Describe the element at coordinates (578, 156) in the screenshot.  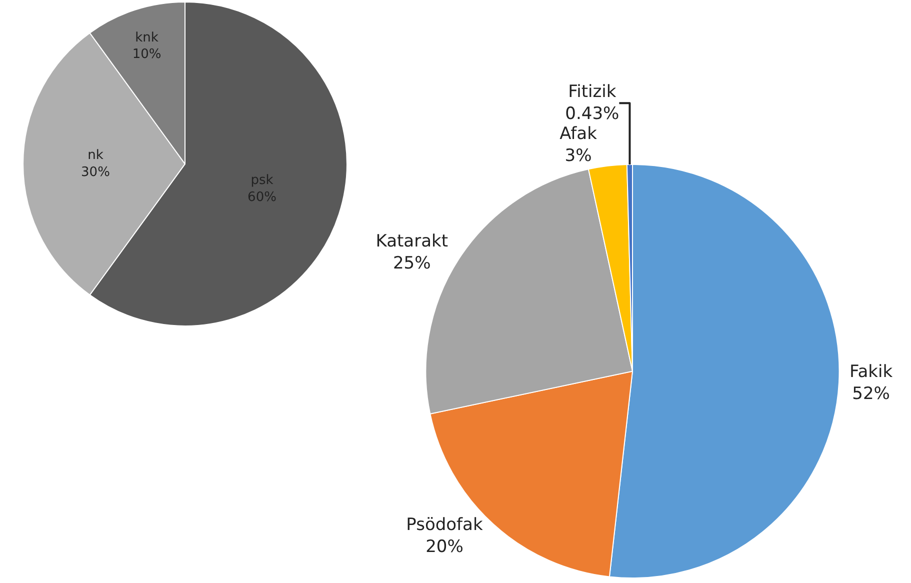
I see `data-label: 3%` at that location.